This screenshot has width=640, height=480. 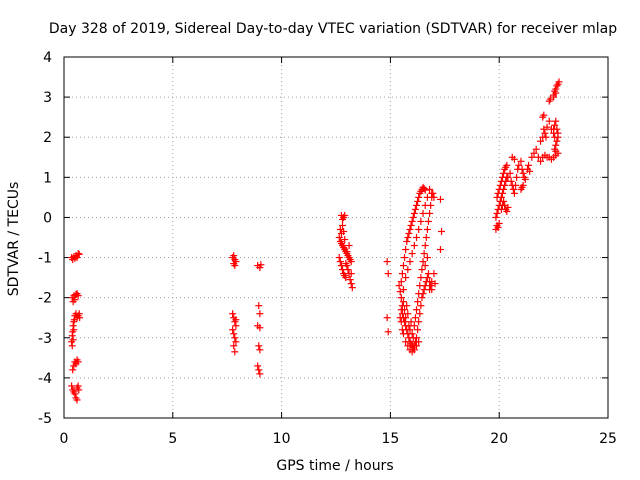 What do you see at coordinates (14, 239) in the screenshot?
I see `y-axis-label: SDTVAR / TECUs` at bounding box center [14, 239].